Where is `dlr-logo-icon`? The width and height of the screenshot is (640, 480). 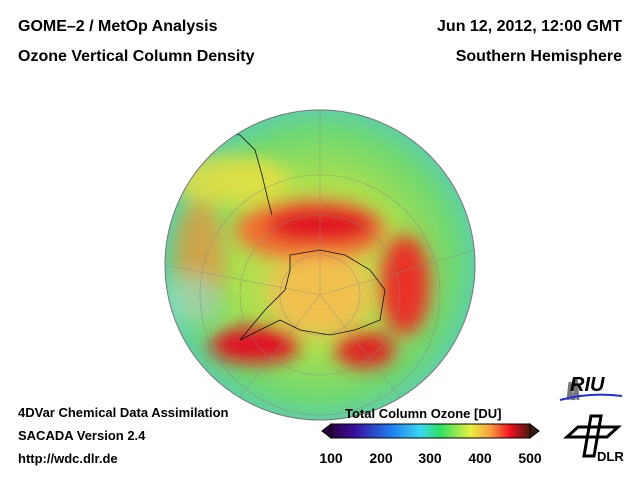
dlr-logo-icon is located at coordinates (592, 436).